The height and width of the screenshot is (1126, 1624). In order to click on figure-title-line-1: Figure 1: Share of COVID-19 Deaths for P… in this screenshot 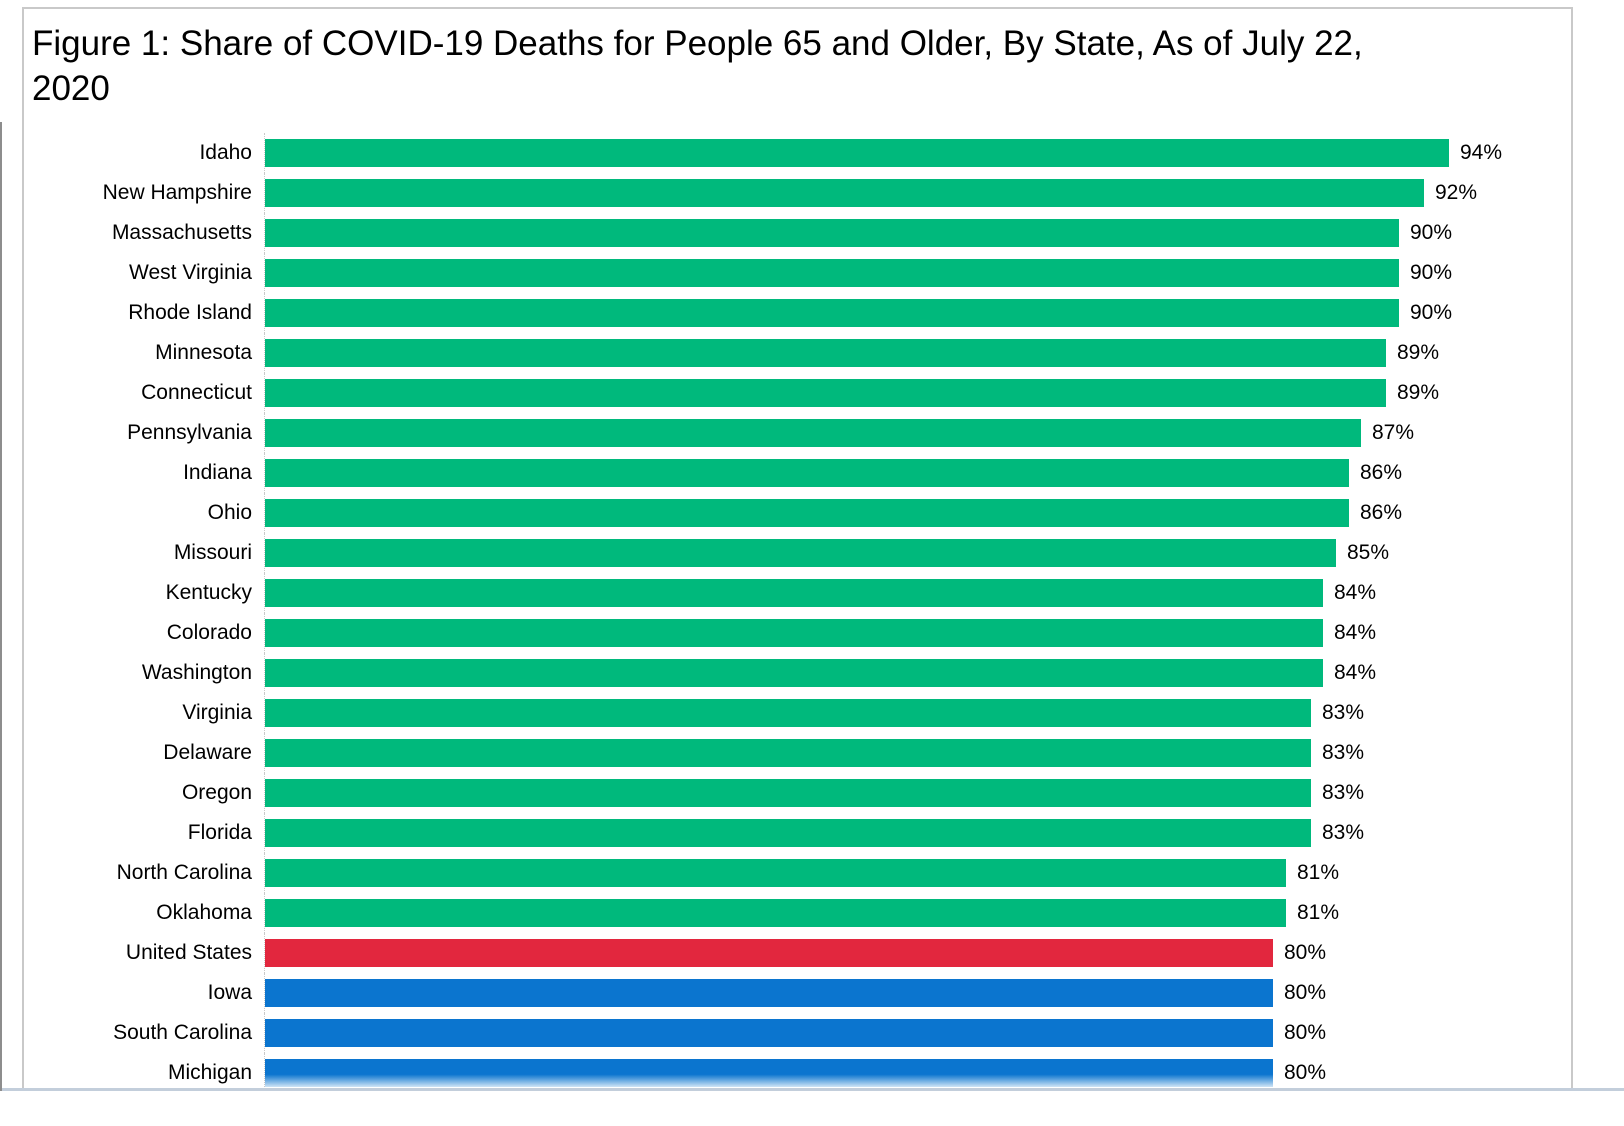, I will do `click(697, 43)`.